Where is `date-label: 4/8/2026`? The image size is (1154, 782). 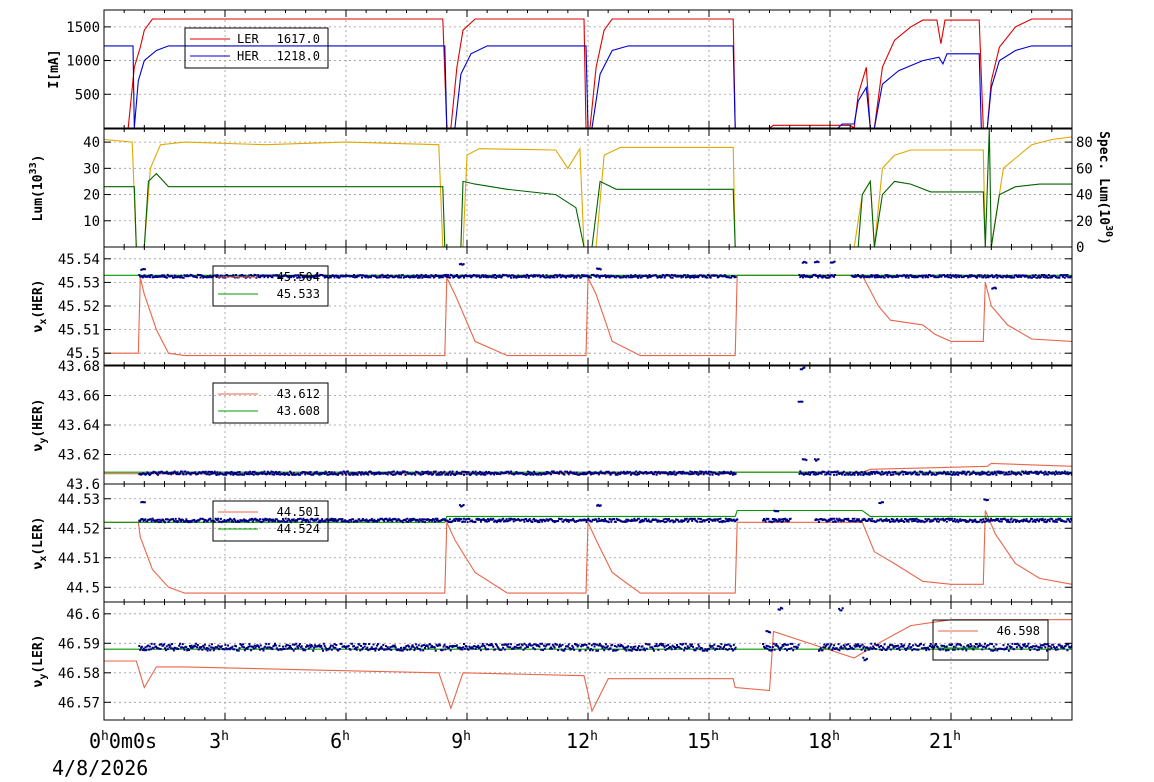 date-label: 4/8/2026 is located at coordinates (100, 768).